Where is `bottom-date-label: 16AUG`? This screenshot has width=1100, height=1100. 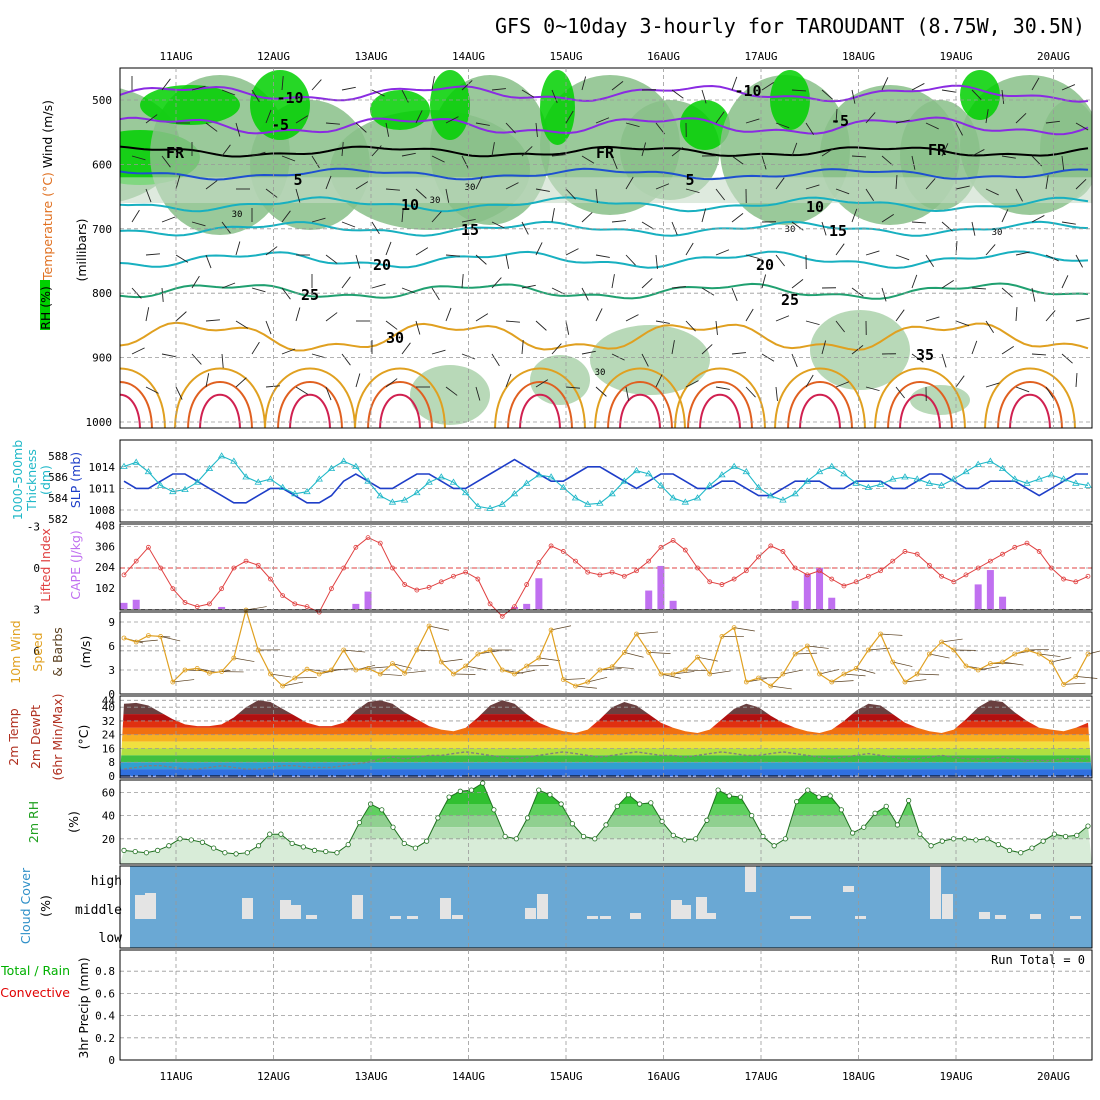 bottom-date-label: 16AUG is located at coordinates (663, 1076).